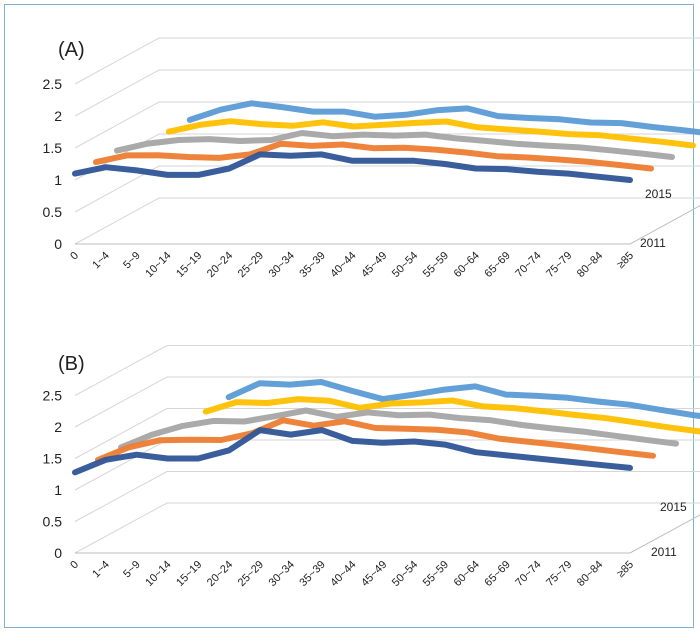 The height and width of the screenshot is (634, 700). Describe the element at coordinates (71, 50) in the screenshot. I see `panel-label-a: (A)` at that location.